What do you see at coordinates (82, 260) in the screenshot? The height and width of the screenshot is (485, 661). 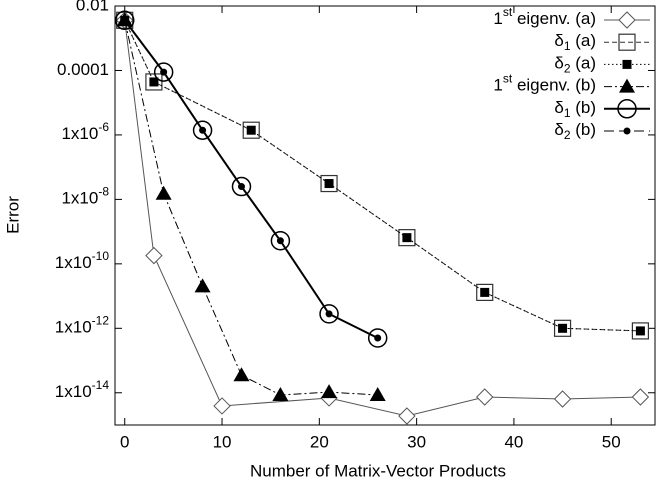 I see `y-tick-label: 1x10⁻¹⁰` at bounding box center [82, 260].